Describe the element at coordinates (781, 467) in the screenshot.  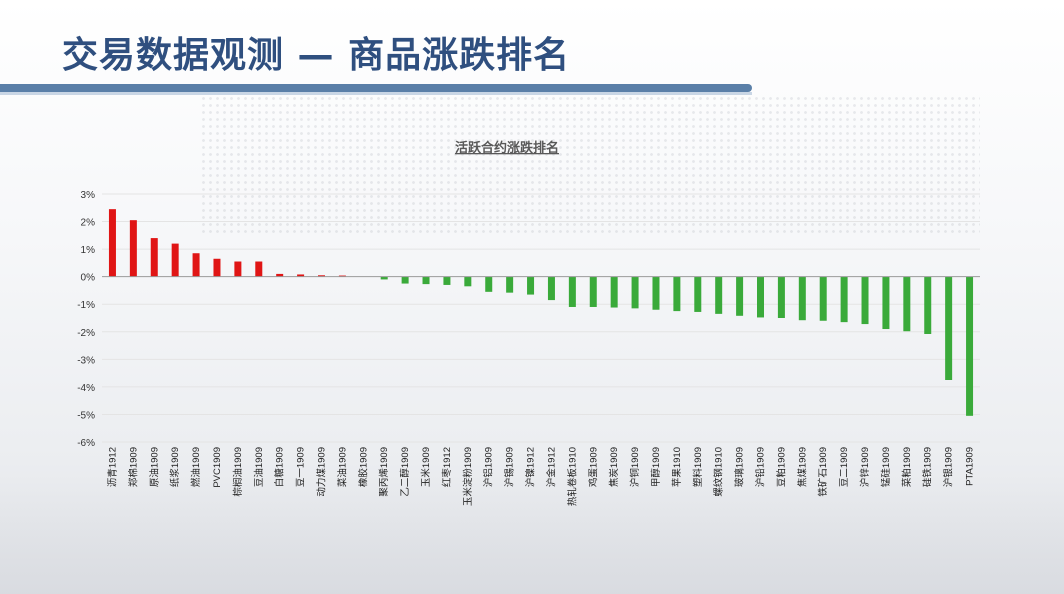
I see `x-tick-label: 豆粕1909` at that location.